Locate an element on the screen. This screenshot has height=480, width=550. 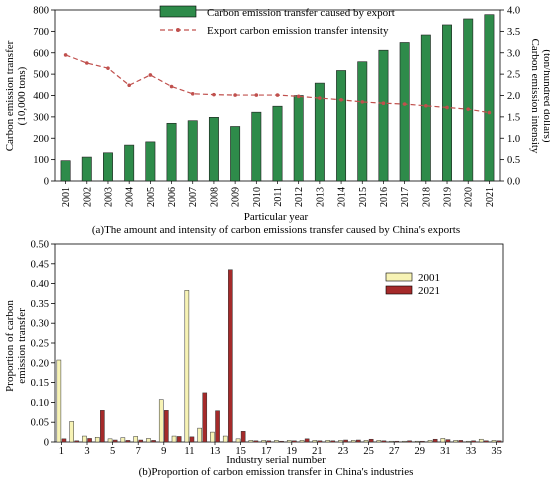
chart-a-ylabel-left-line2: (10,000 tons) is located at coordinates (22, 95).